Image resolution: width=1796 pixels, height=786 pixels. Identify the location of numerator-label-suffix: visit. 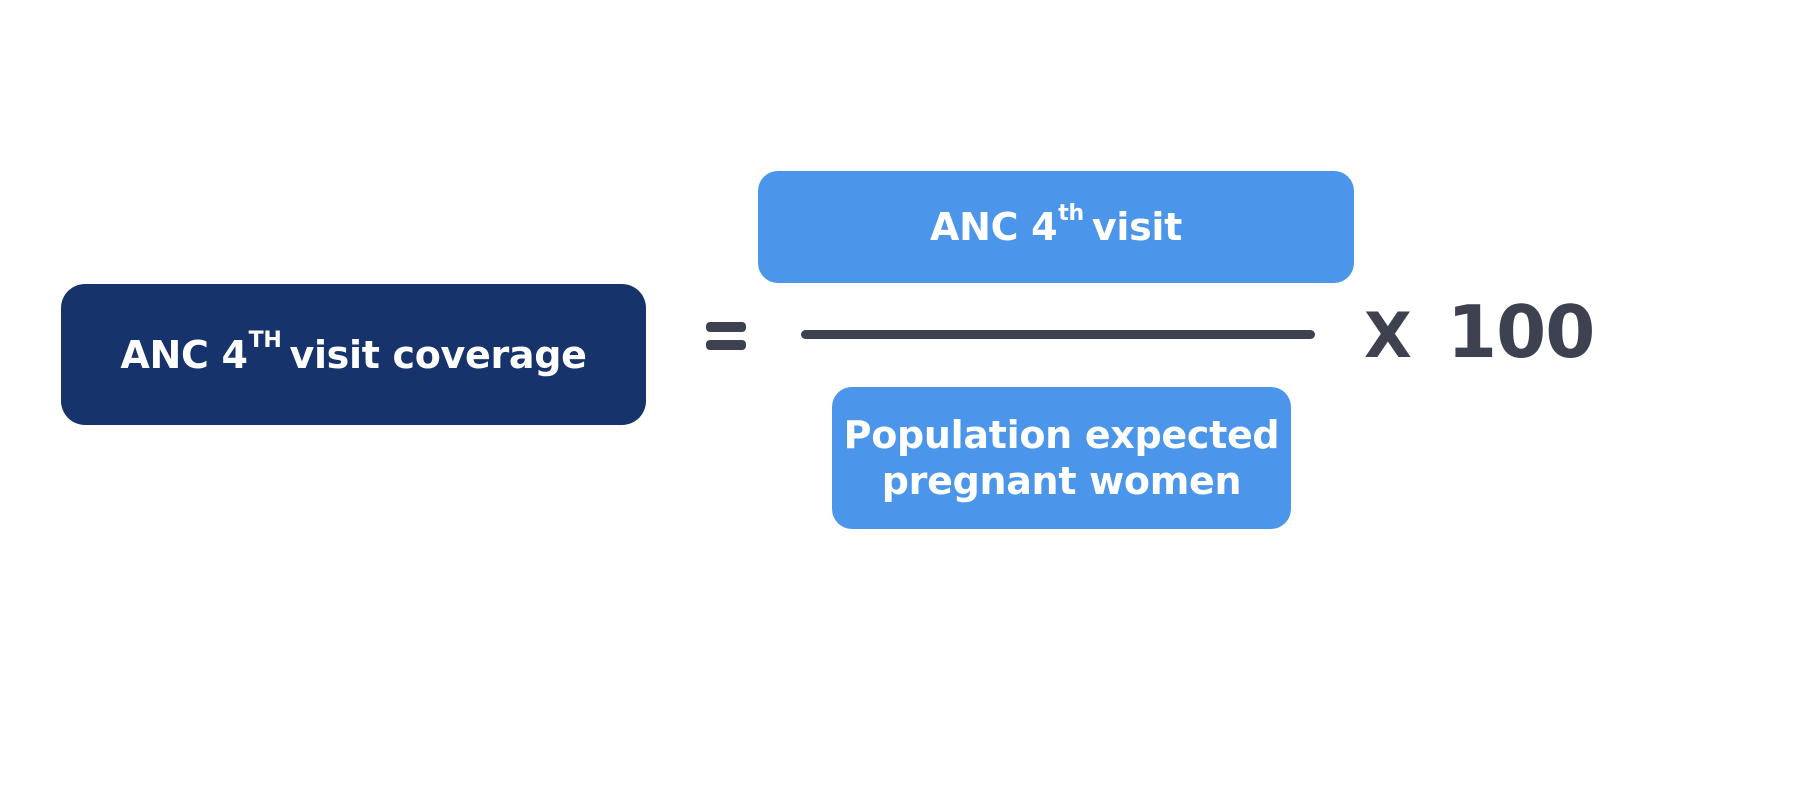
(1136, 227).